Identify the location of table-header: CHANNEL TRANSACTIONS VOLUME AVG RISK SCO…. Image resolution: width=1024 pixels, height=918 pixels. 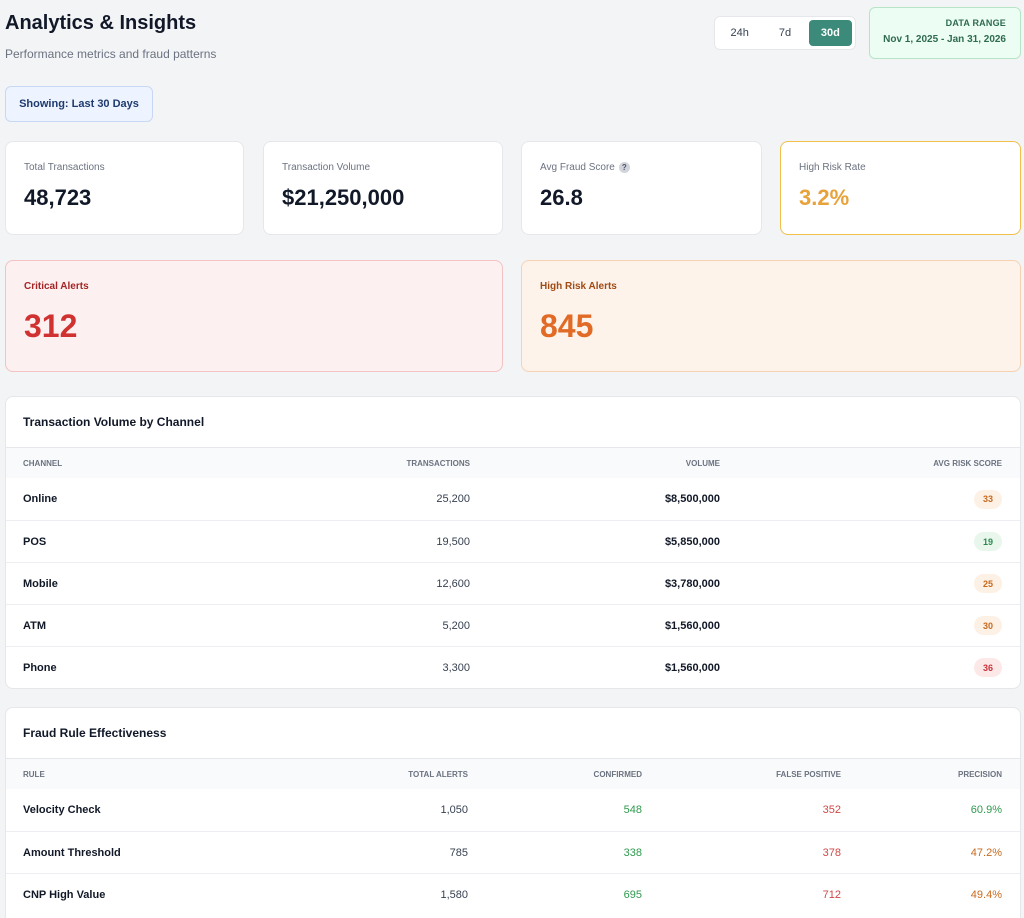
(513, 462).